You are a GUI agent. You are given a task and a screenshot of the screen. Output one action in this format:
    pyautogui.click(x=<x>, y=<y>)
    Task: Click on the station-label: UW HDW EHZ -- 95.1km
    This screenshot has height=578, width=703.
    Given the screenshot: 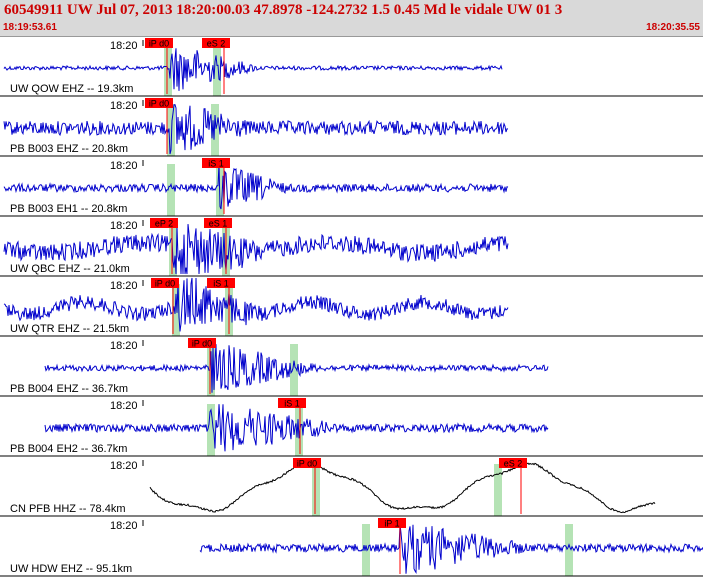 What is the action you would take?
    pyautogui.click(x=71, y=569)
    